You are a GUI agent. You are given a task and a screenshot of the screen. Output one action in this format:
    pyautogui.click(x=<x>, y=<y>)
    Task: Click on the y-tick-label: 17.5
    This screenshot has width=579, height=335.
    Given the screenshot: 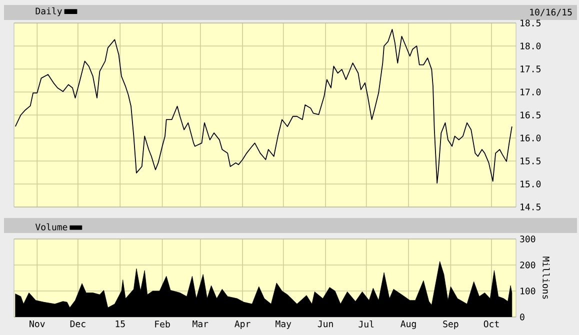 What is the action you would take?
    pyautogui.click(x=530, y=69)
    